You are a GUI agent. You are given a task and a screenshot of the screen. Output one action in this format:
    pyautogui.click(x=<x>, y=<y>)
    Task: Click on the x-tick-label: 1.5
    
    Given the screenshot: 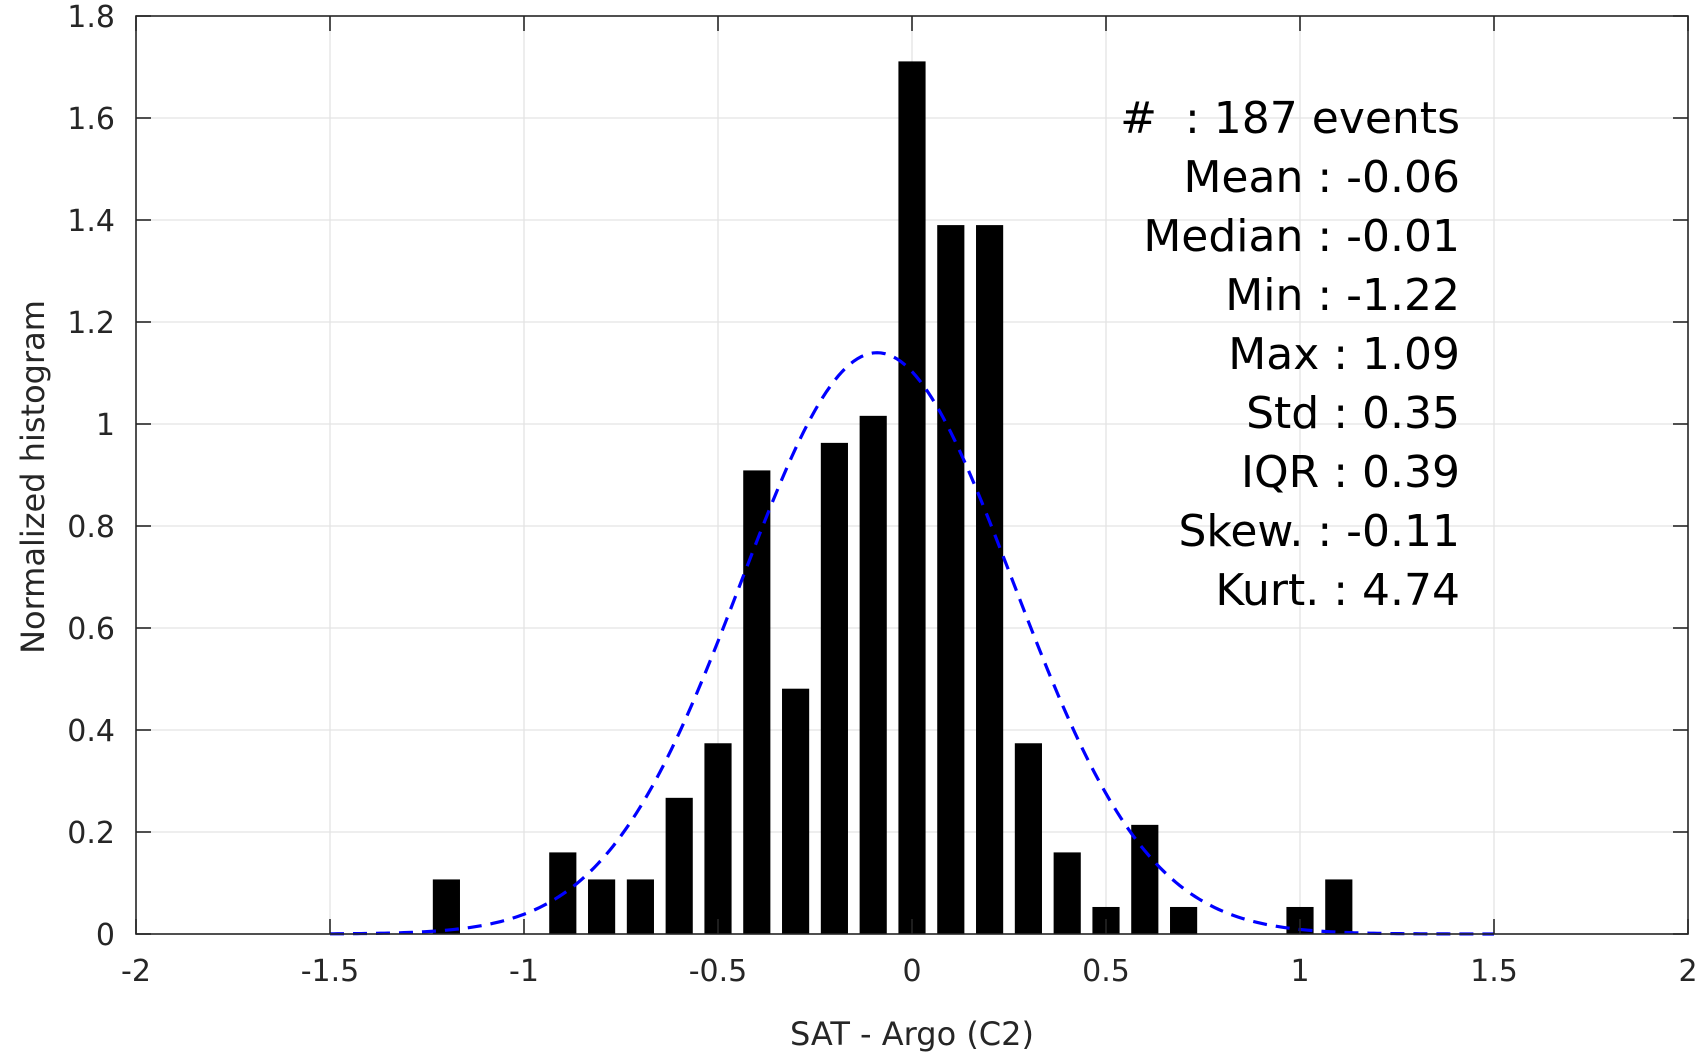 What is the action you would take?
    pyautogui.click(x=1494, y=971)
    